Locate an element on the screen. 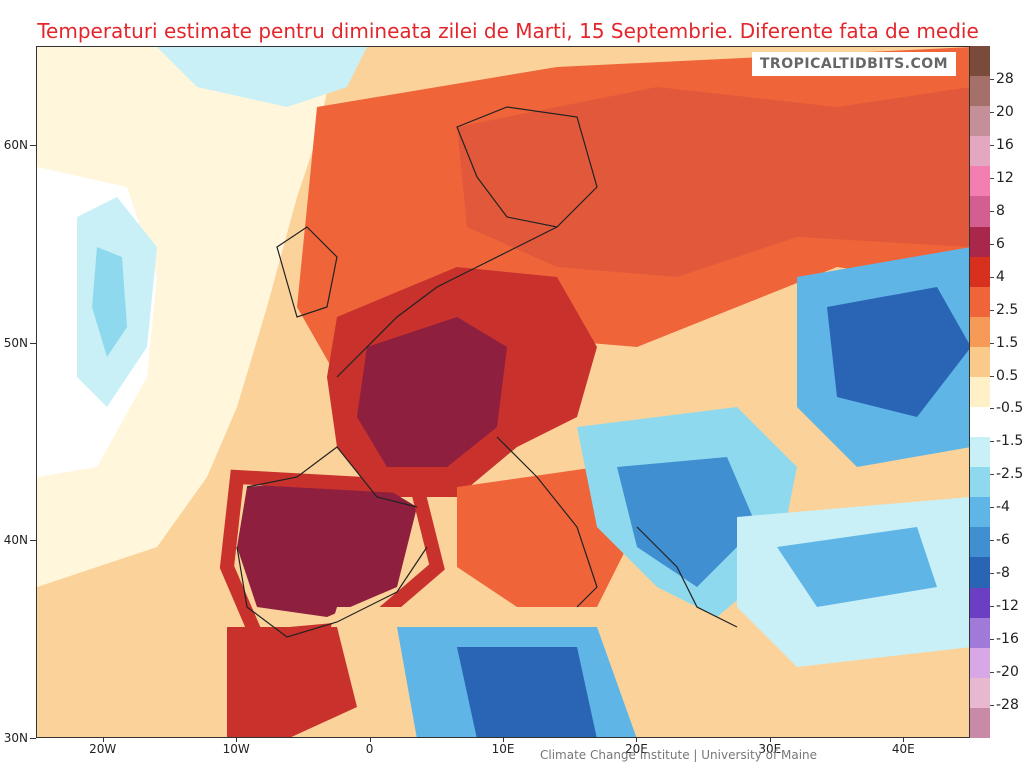 The width and height of the screenshot is (1024, 777). colorbar-label: -8 is located at coordinates (1003, 573).